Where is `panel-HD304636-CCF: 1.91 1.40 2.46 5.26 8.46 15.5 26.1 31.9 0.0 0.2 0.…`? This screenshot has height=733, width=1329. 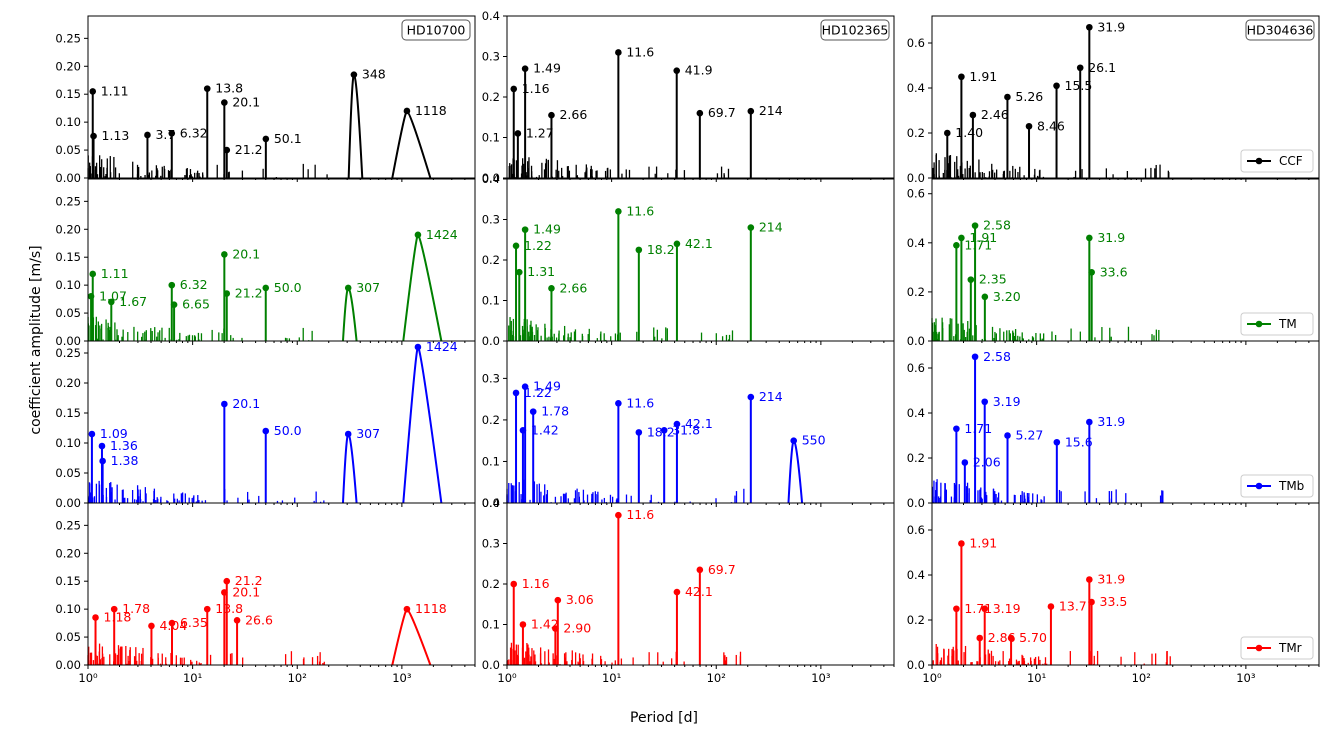
panel-HD304636-CCF: 1.91 1.40 2.46 5.26 8.46 15.5 26.1 31.9 0.0 0.2 0.… is located at coordinates (1113, 100).